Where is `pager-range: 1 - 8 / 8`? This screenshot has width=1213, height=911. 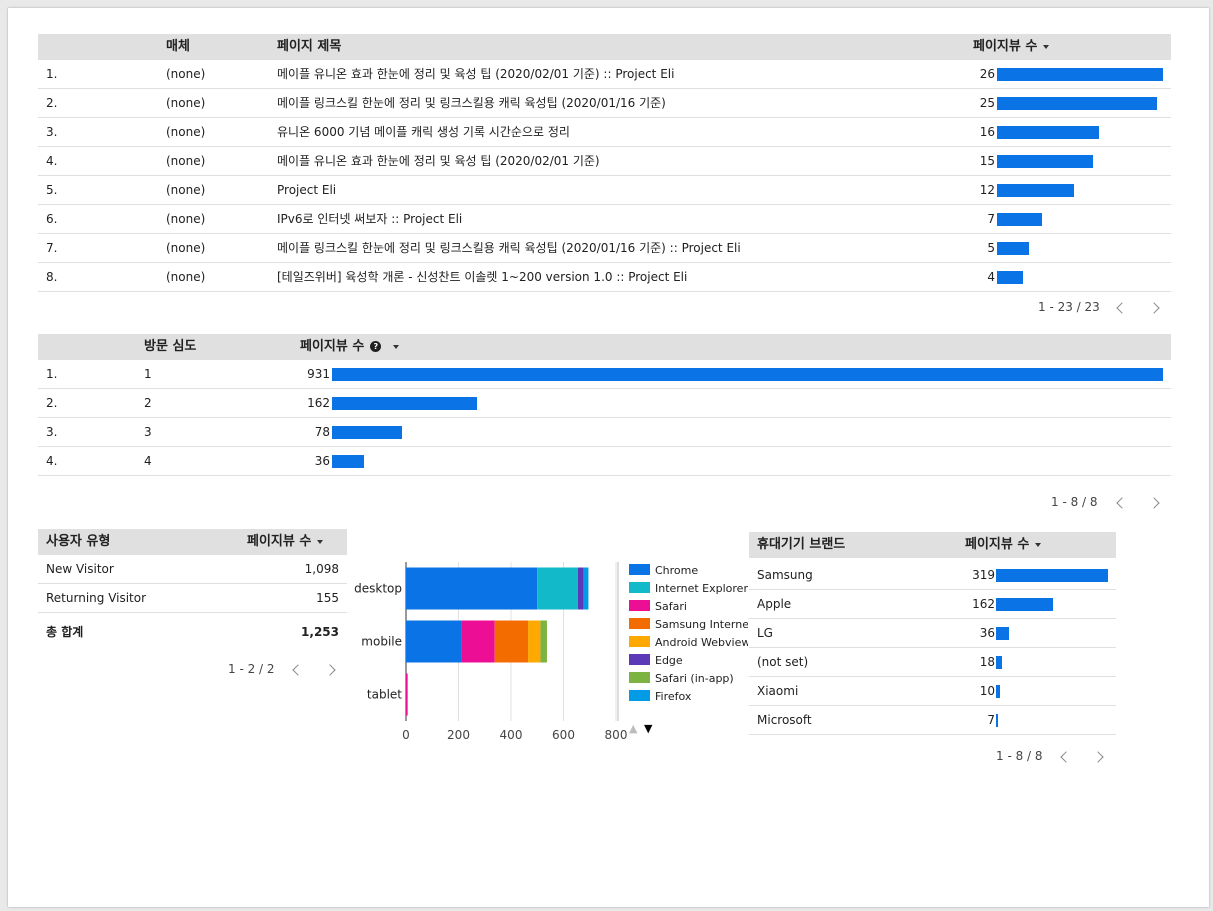
pager-range: 1 - 8 / 8 is located at coordinates (1074, 502).